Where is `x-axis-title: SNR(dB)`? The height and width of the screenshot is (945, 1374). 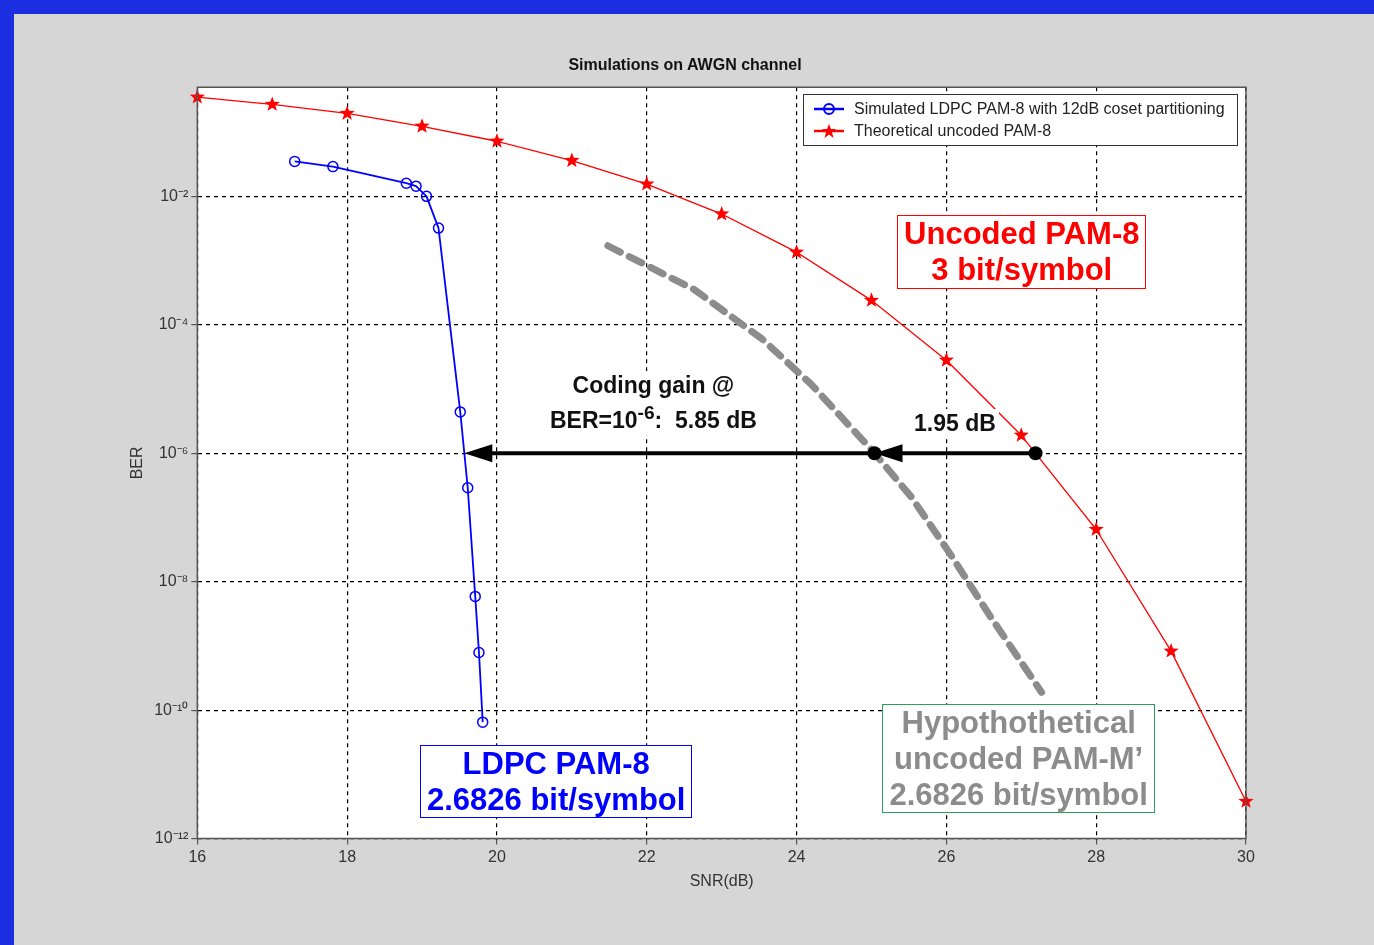
x-axis-title: SNR(dB) is located at coordinates (721, 880).